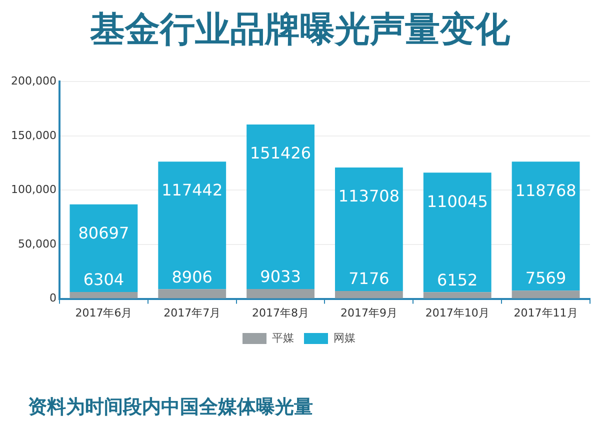 The width and height of the screenshot is (600, 426). What do you see at coordinates (192, 313) in the screenshot?
I see `x-tick-label: 2017年7月` at bounding box center [192, 313].